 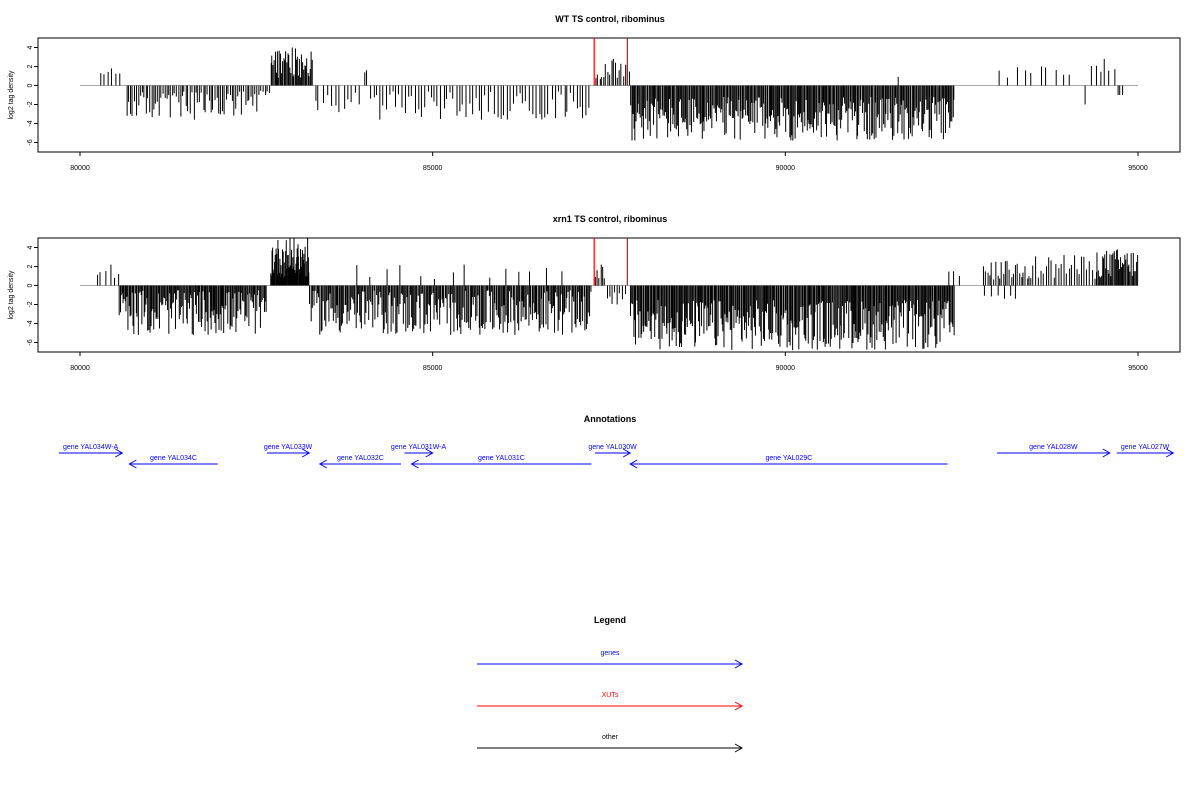 I want to click on gene-label: gene YAL033W, so click(x=288, y=447).